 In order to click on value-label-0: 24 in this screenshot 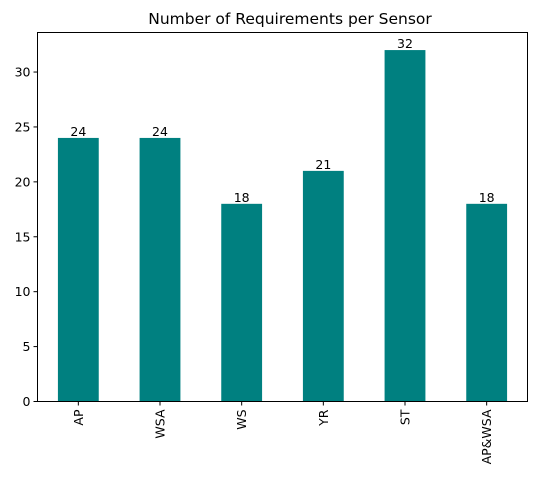, I will do `click(78, 131)`.